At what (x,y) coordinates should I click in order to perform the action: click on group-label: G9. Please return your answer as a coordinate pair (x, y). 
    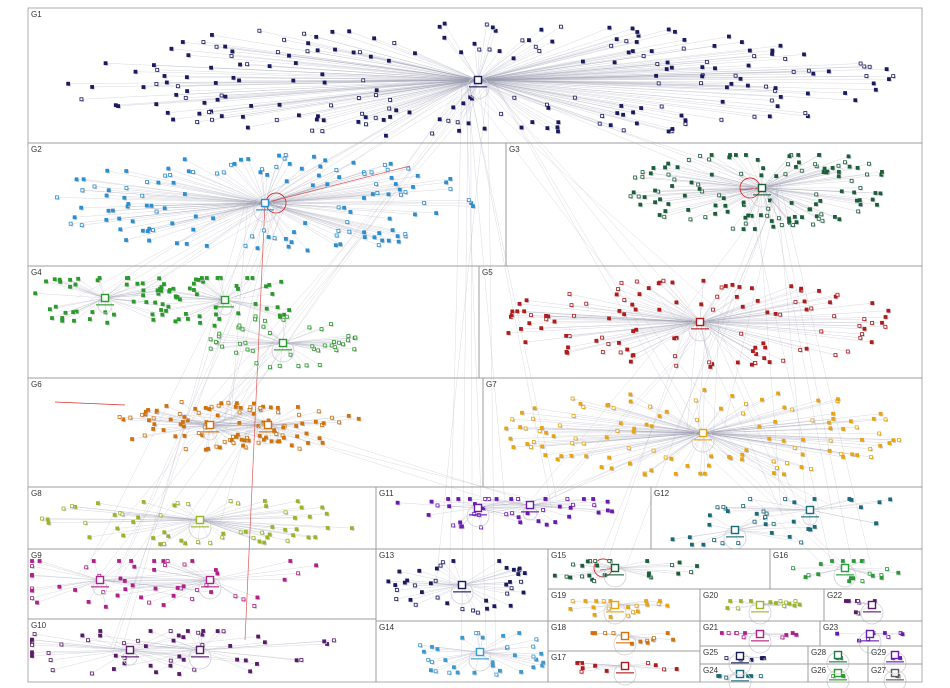
    Looking at the image, I should click on (36, 555).